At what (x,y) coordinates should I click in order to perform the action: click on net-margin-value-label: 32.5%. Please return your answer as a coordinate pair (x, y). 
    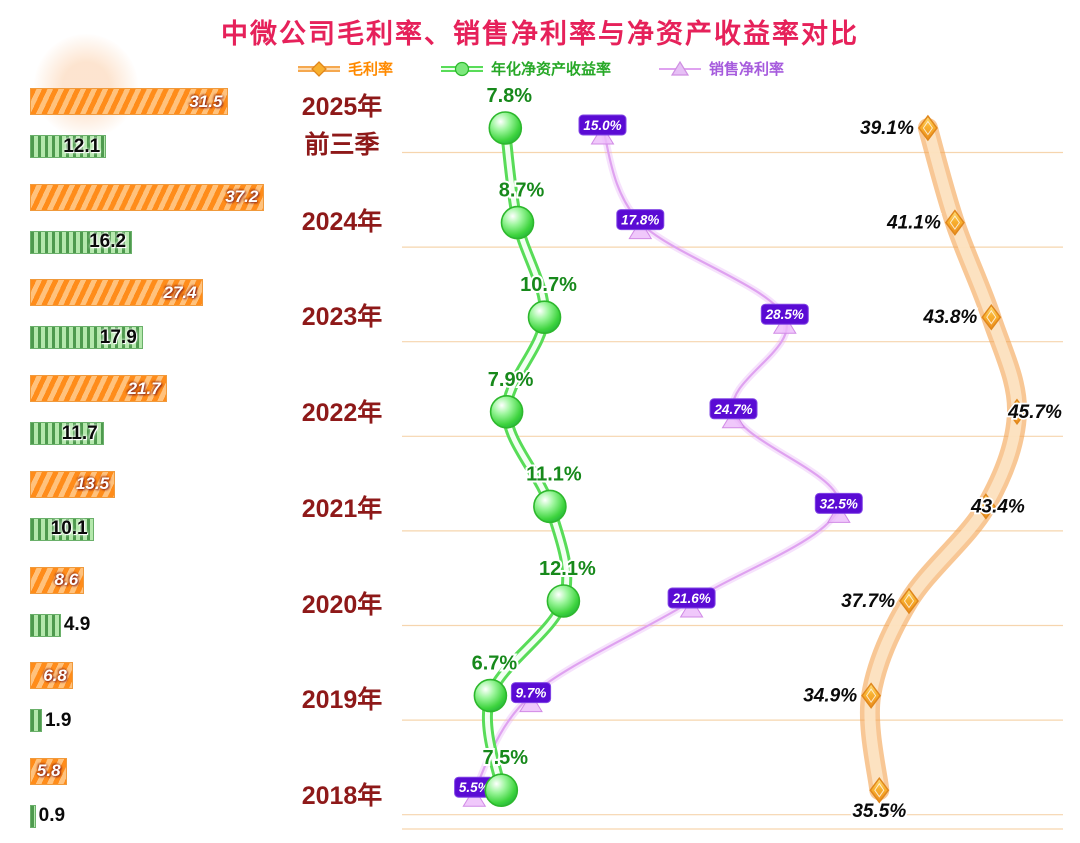
    Looking at the image, I should click on (839, 503).